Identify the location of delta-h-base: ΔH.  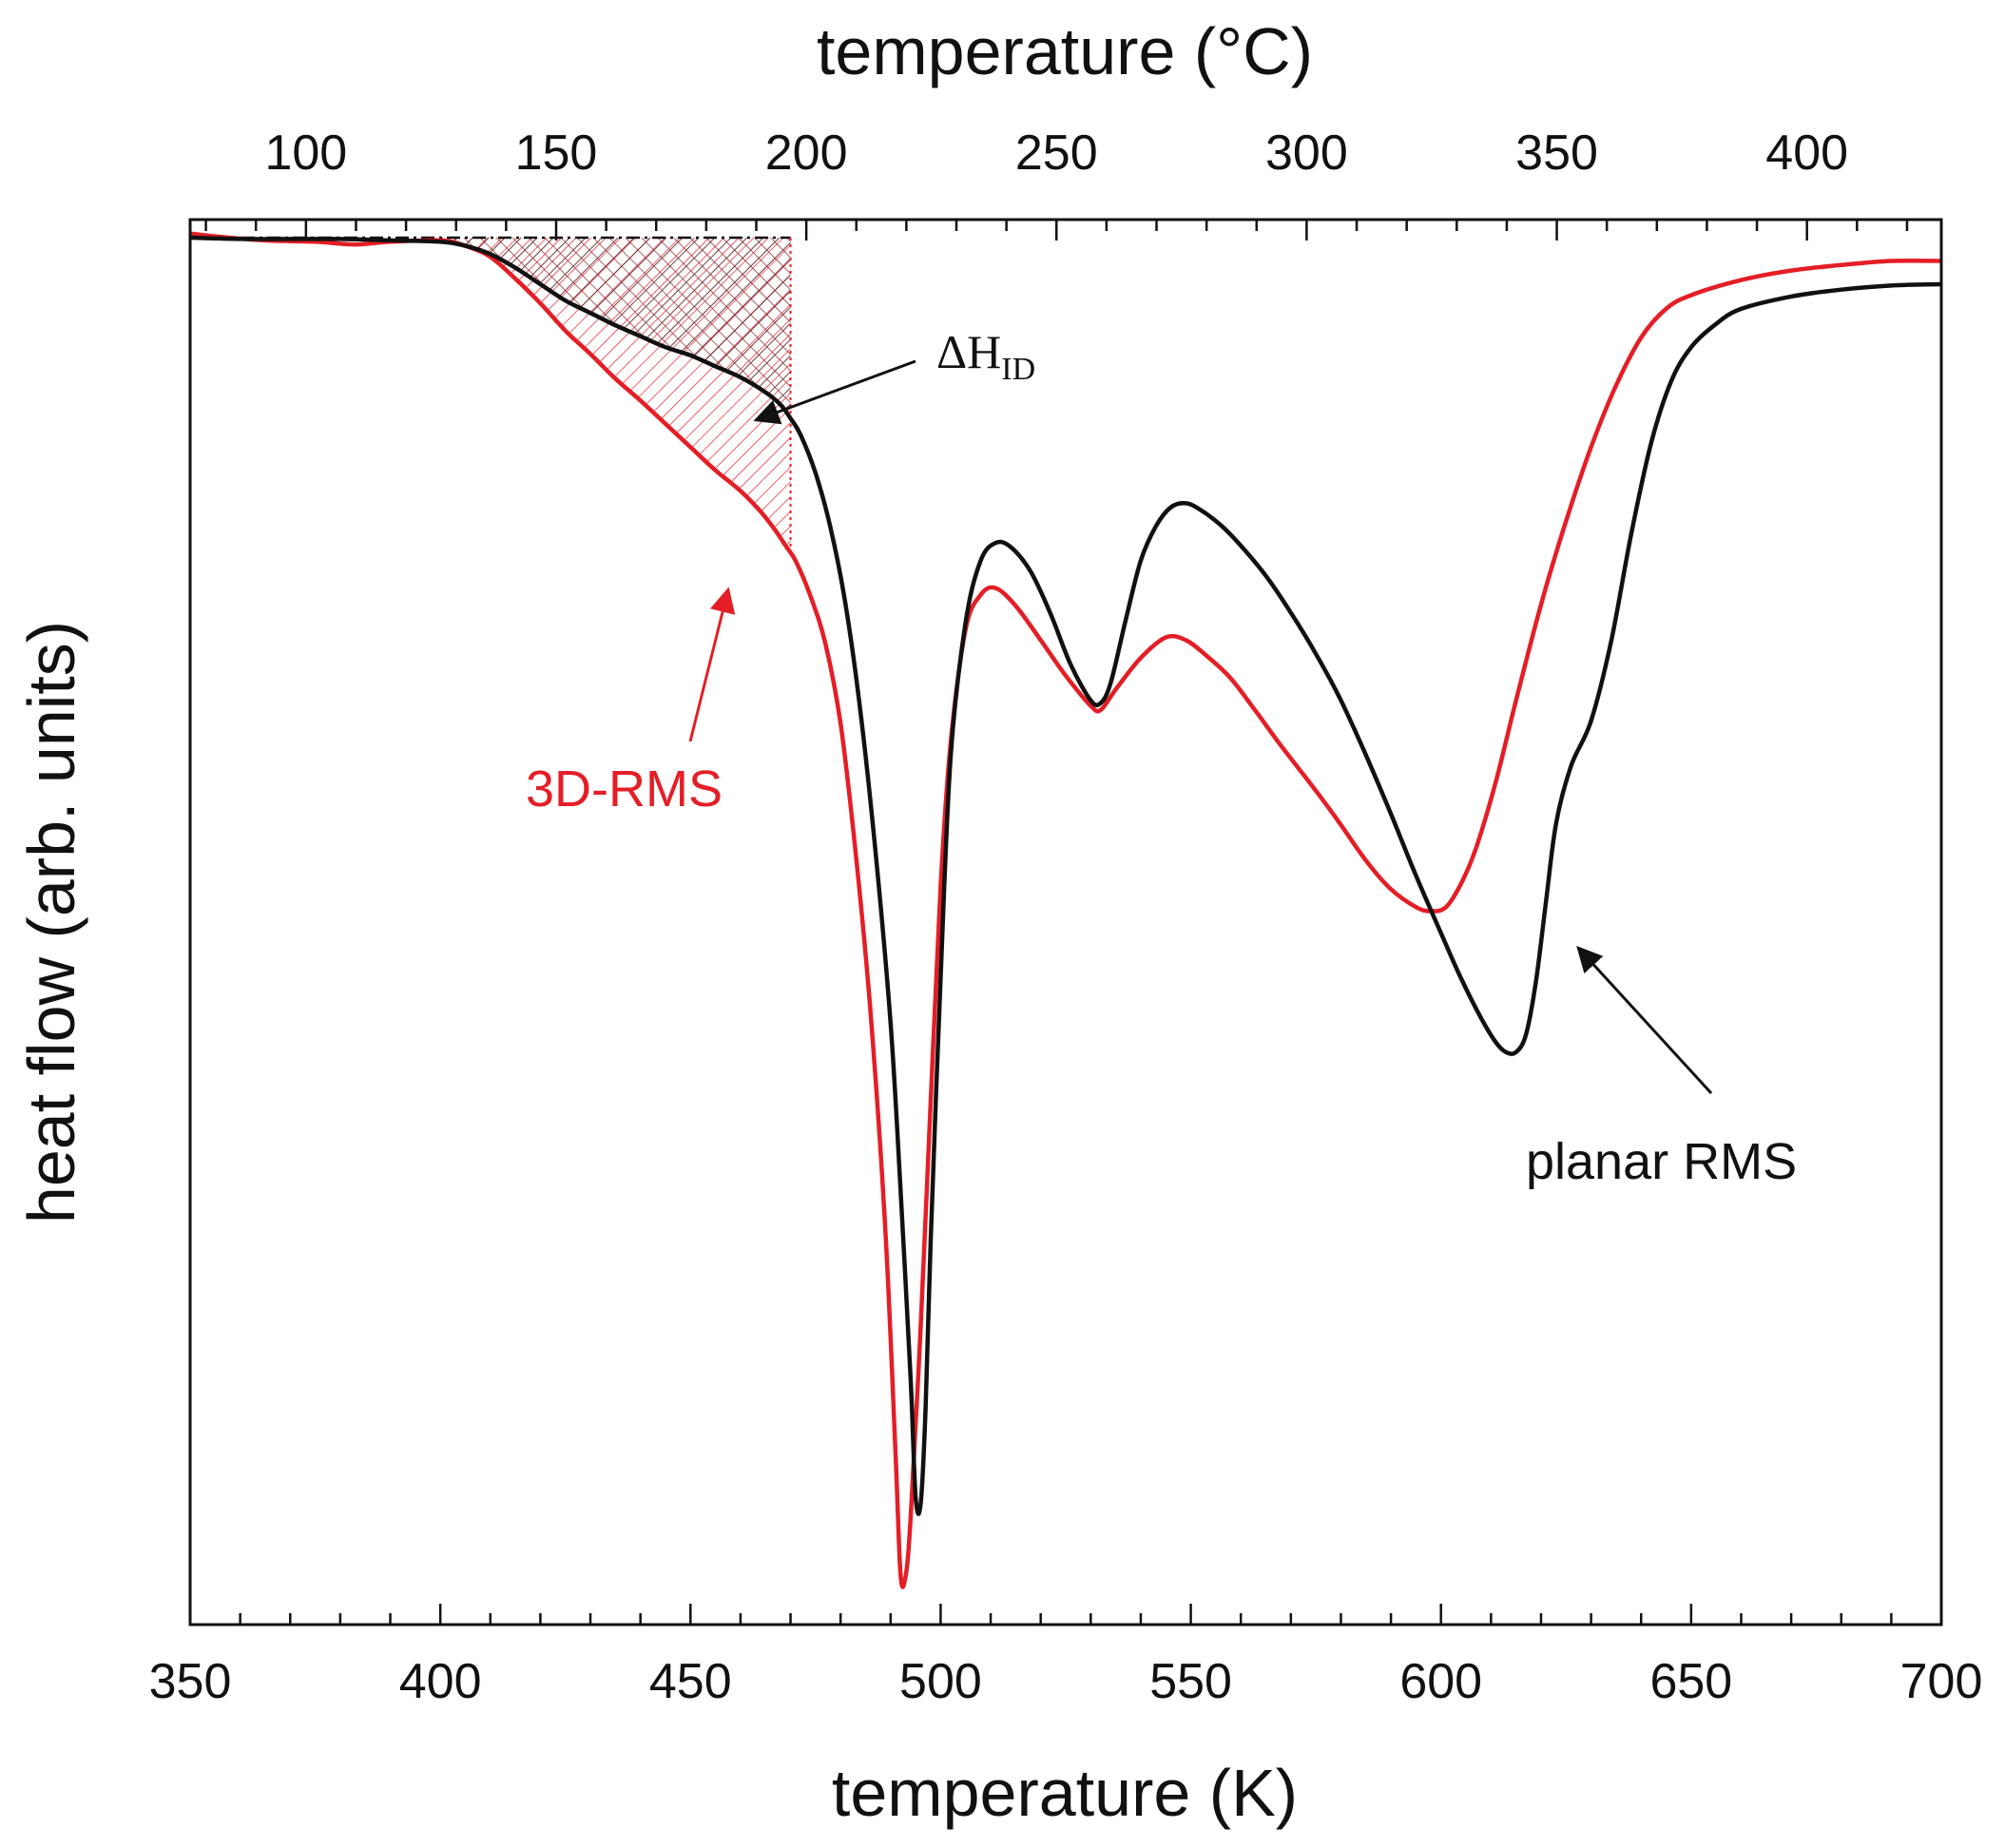
(969, 351).